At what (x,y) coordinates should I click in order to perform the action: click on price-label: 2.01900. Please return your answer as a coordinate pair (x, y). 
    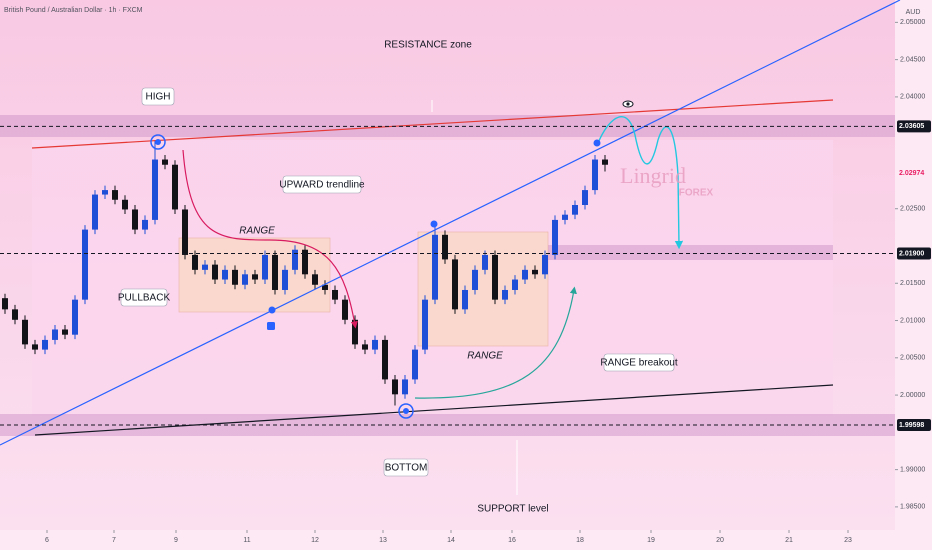
    Looking at the image, I should click on (911, 253).